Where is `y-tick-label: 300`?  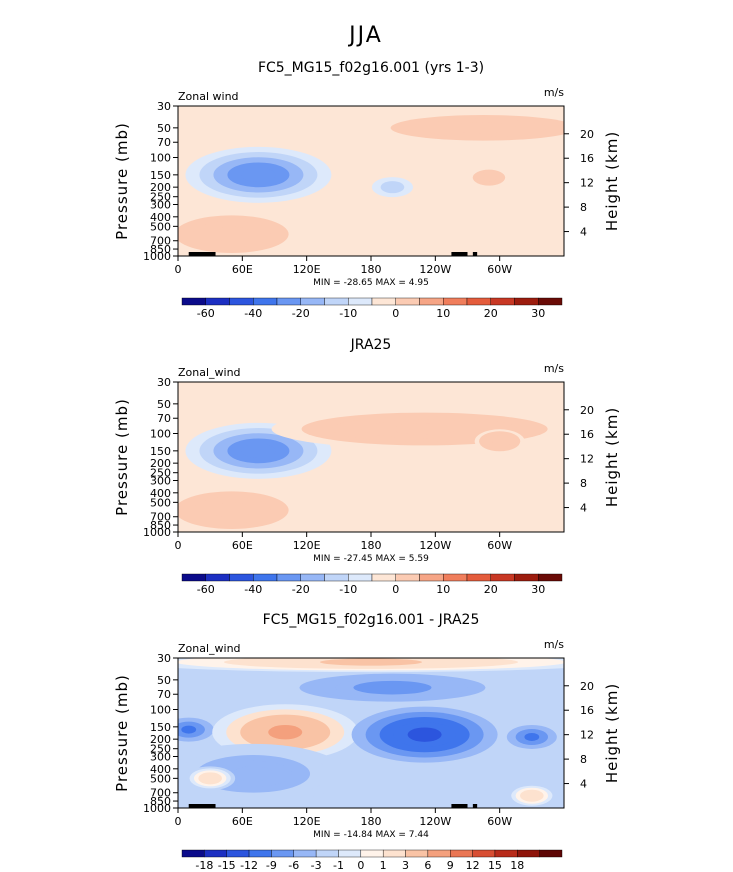
y-tick-label: 300 is located at coordinates (160, 204).